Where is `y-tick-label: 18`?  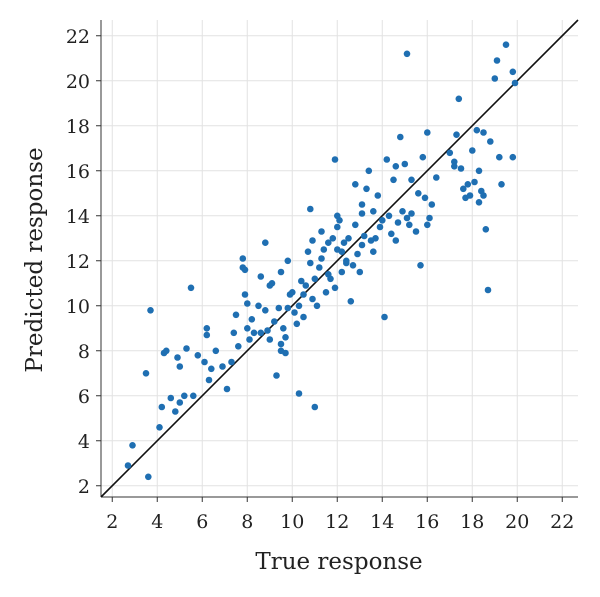
y-tick-label: 18 is located at coordinates (78, 127).